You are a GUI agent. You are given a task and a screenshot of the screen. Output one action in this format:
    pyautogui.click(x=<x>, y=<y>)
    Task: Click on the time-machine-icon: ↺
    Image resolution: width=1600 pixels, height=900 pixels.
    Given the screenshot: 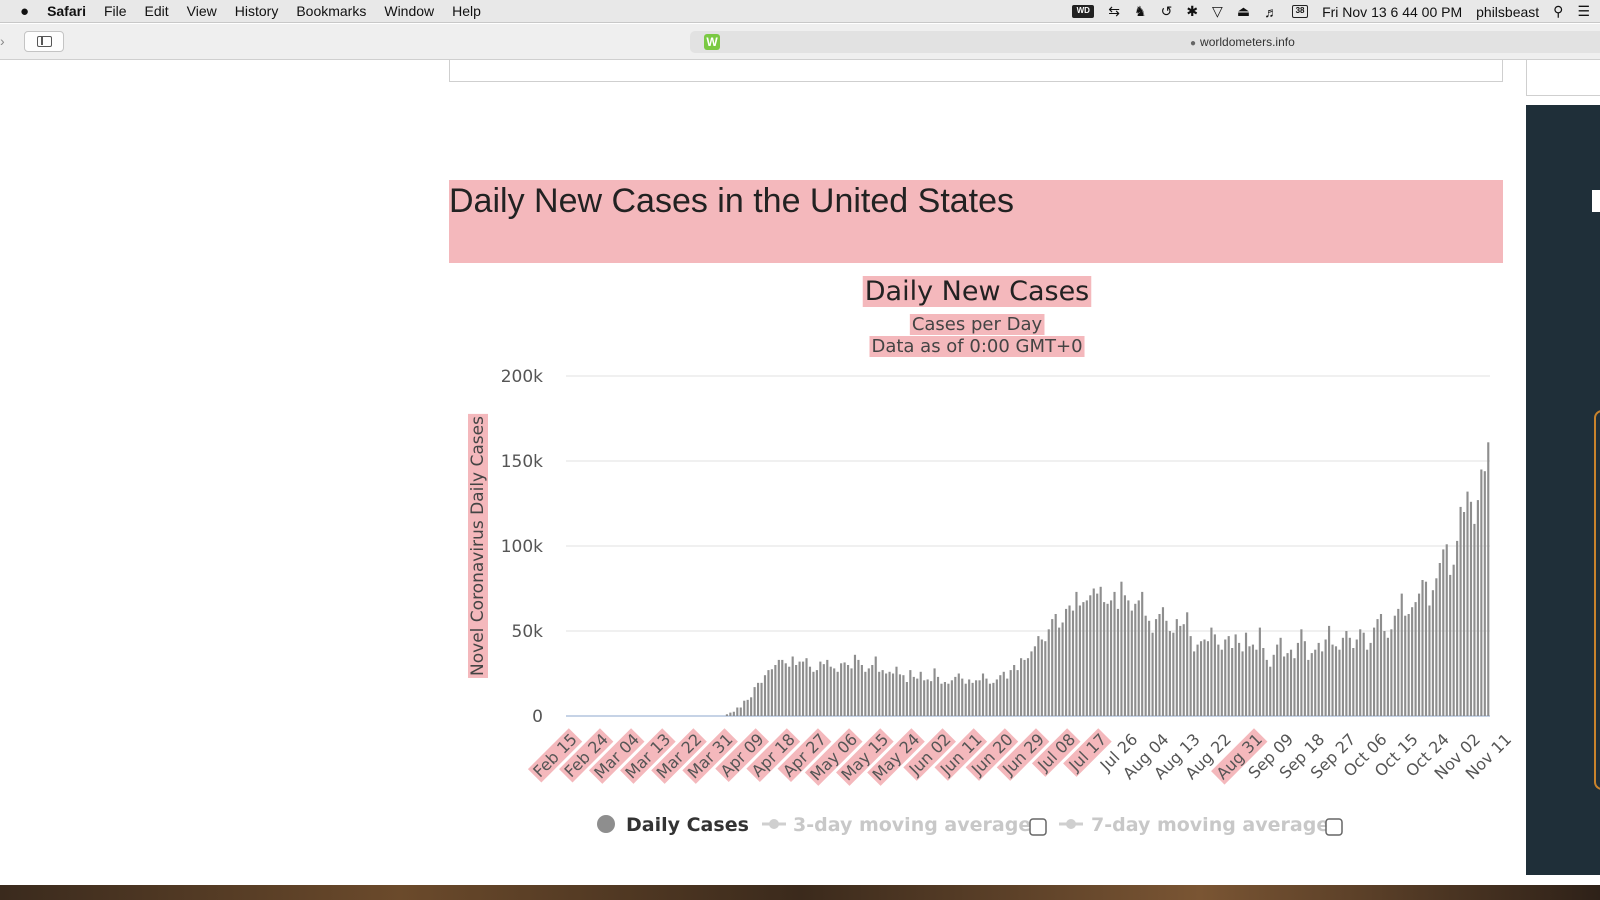 What is the action you would take?
    pyautogui.click(x=1166, y=11)
    